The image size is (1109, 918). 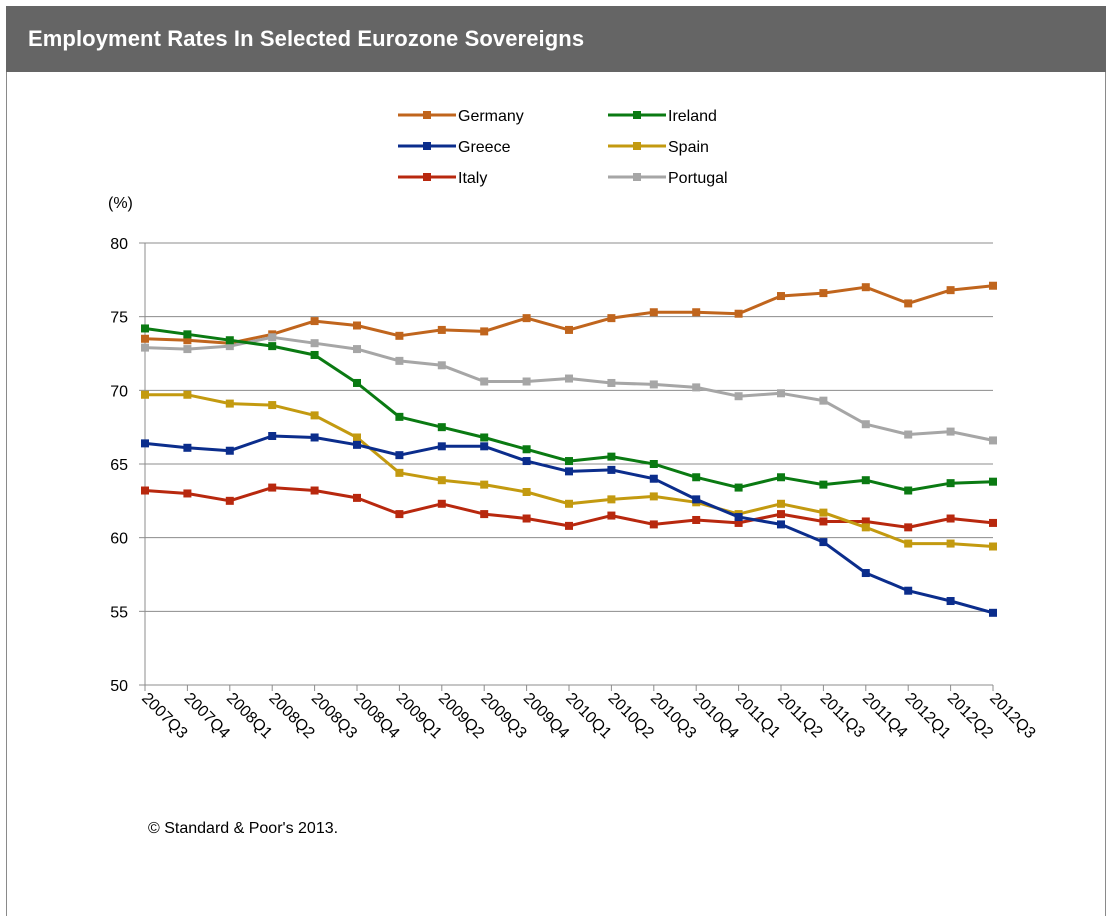 I want to click on legend-item-spain: Spain, so click(x=658, y=147).